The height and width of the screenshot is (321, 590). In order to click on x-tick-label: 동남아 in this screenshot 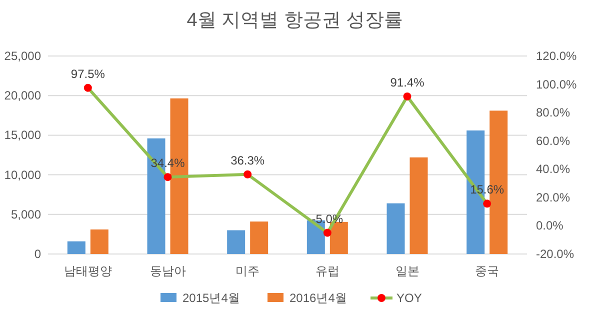, I will do `click(168, 271)`.